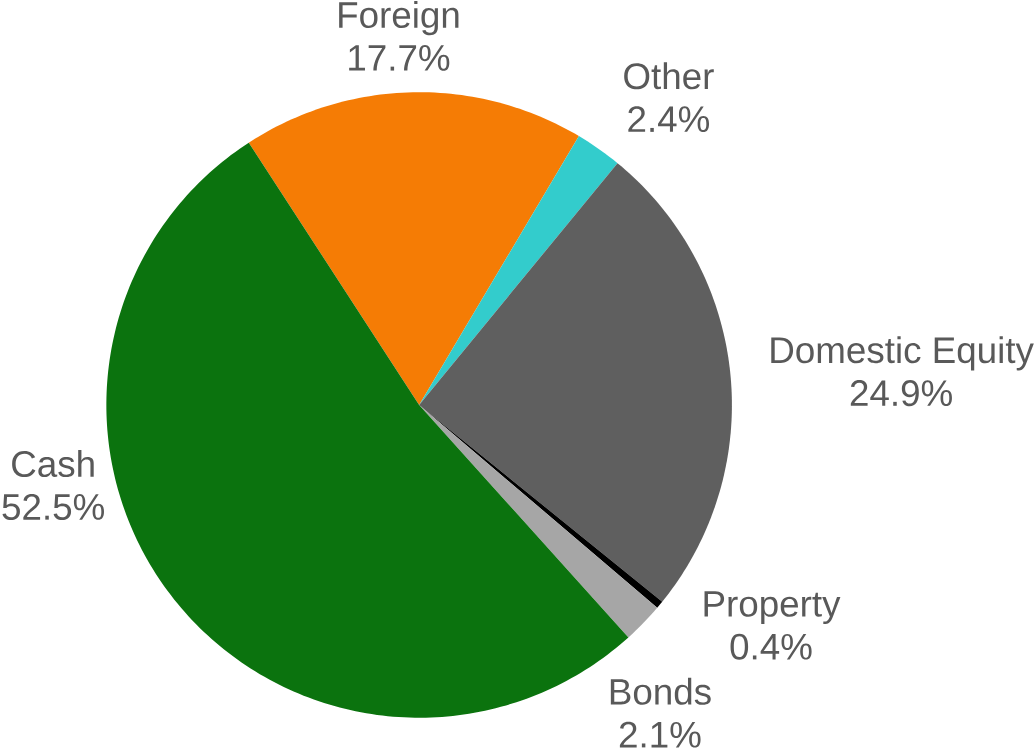  Describe the element at coordinates (771, 646) in the screenshot. I see `data-label: 0.4%` at that location.